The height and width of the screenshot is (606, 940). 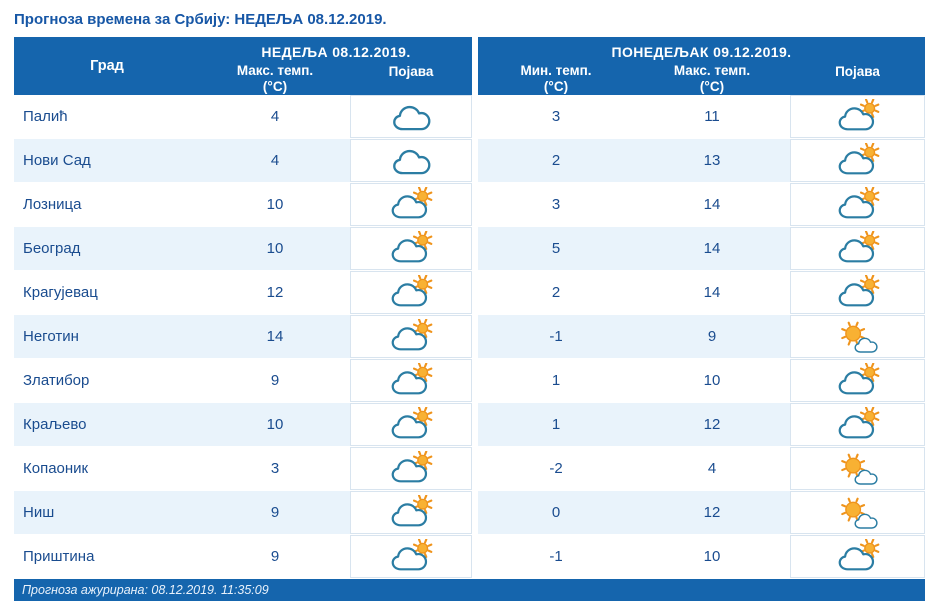 I want to click on table-row: Копаоник 3 -2 4, so click(x=469, y=469).